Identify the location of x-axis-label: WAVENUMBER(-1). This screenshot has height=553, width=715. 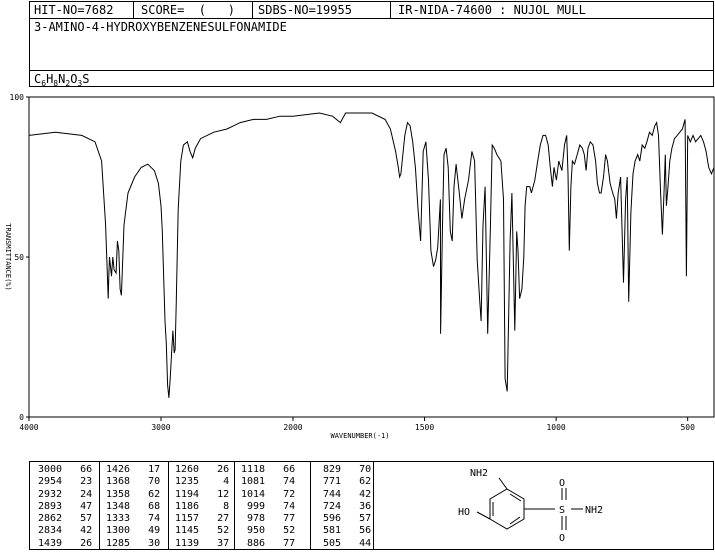
(359, 436).